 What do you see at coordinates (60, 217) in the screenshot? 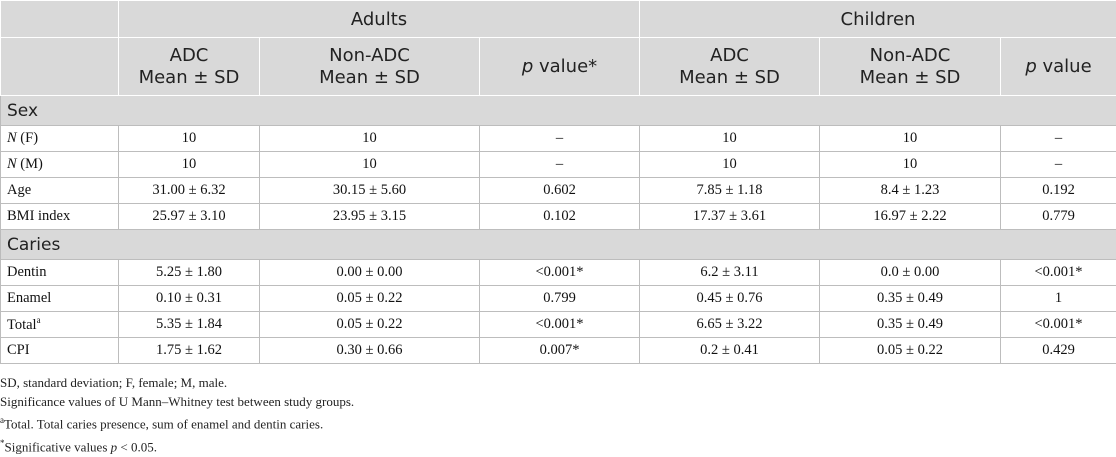
I see `row-label: BMI index` at bounding box center [60, 217].